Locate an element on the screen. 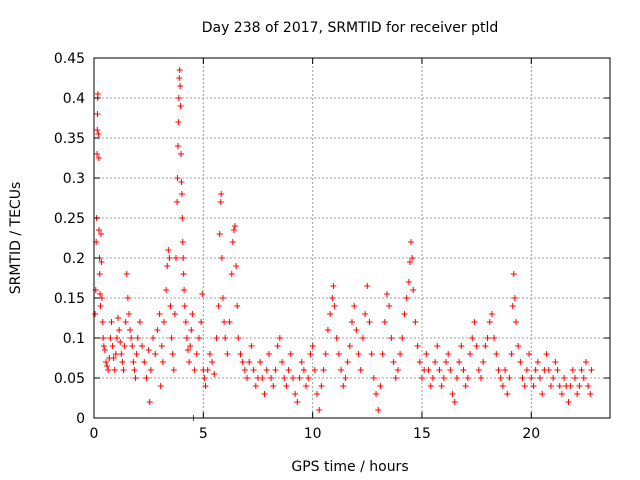  x-tick-label: 20 is located at coordinates (531, 434).